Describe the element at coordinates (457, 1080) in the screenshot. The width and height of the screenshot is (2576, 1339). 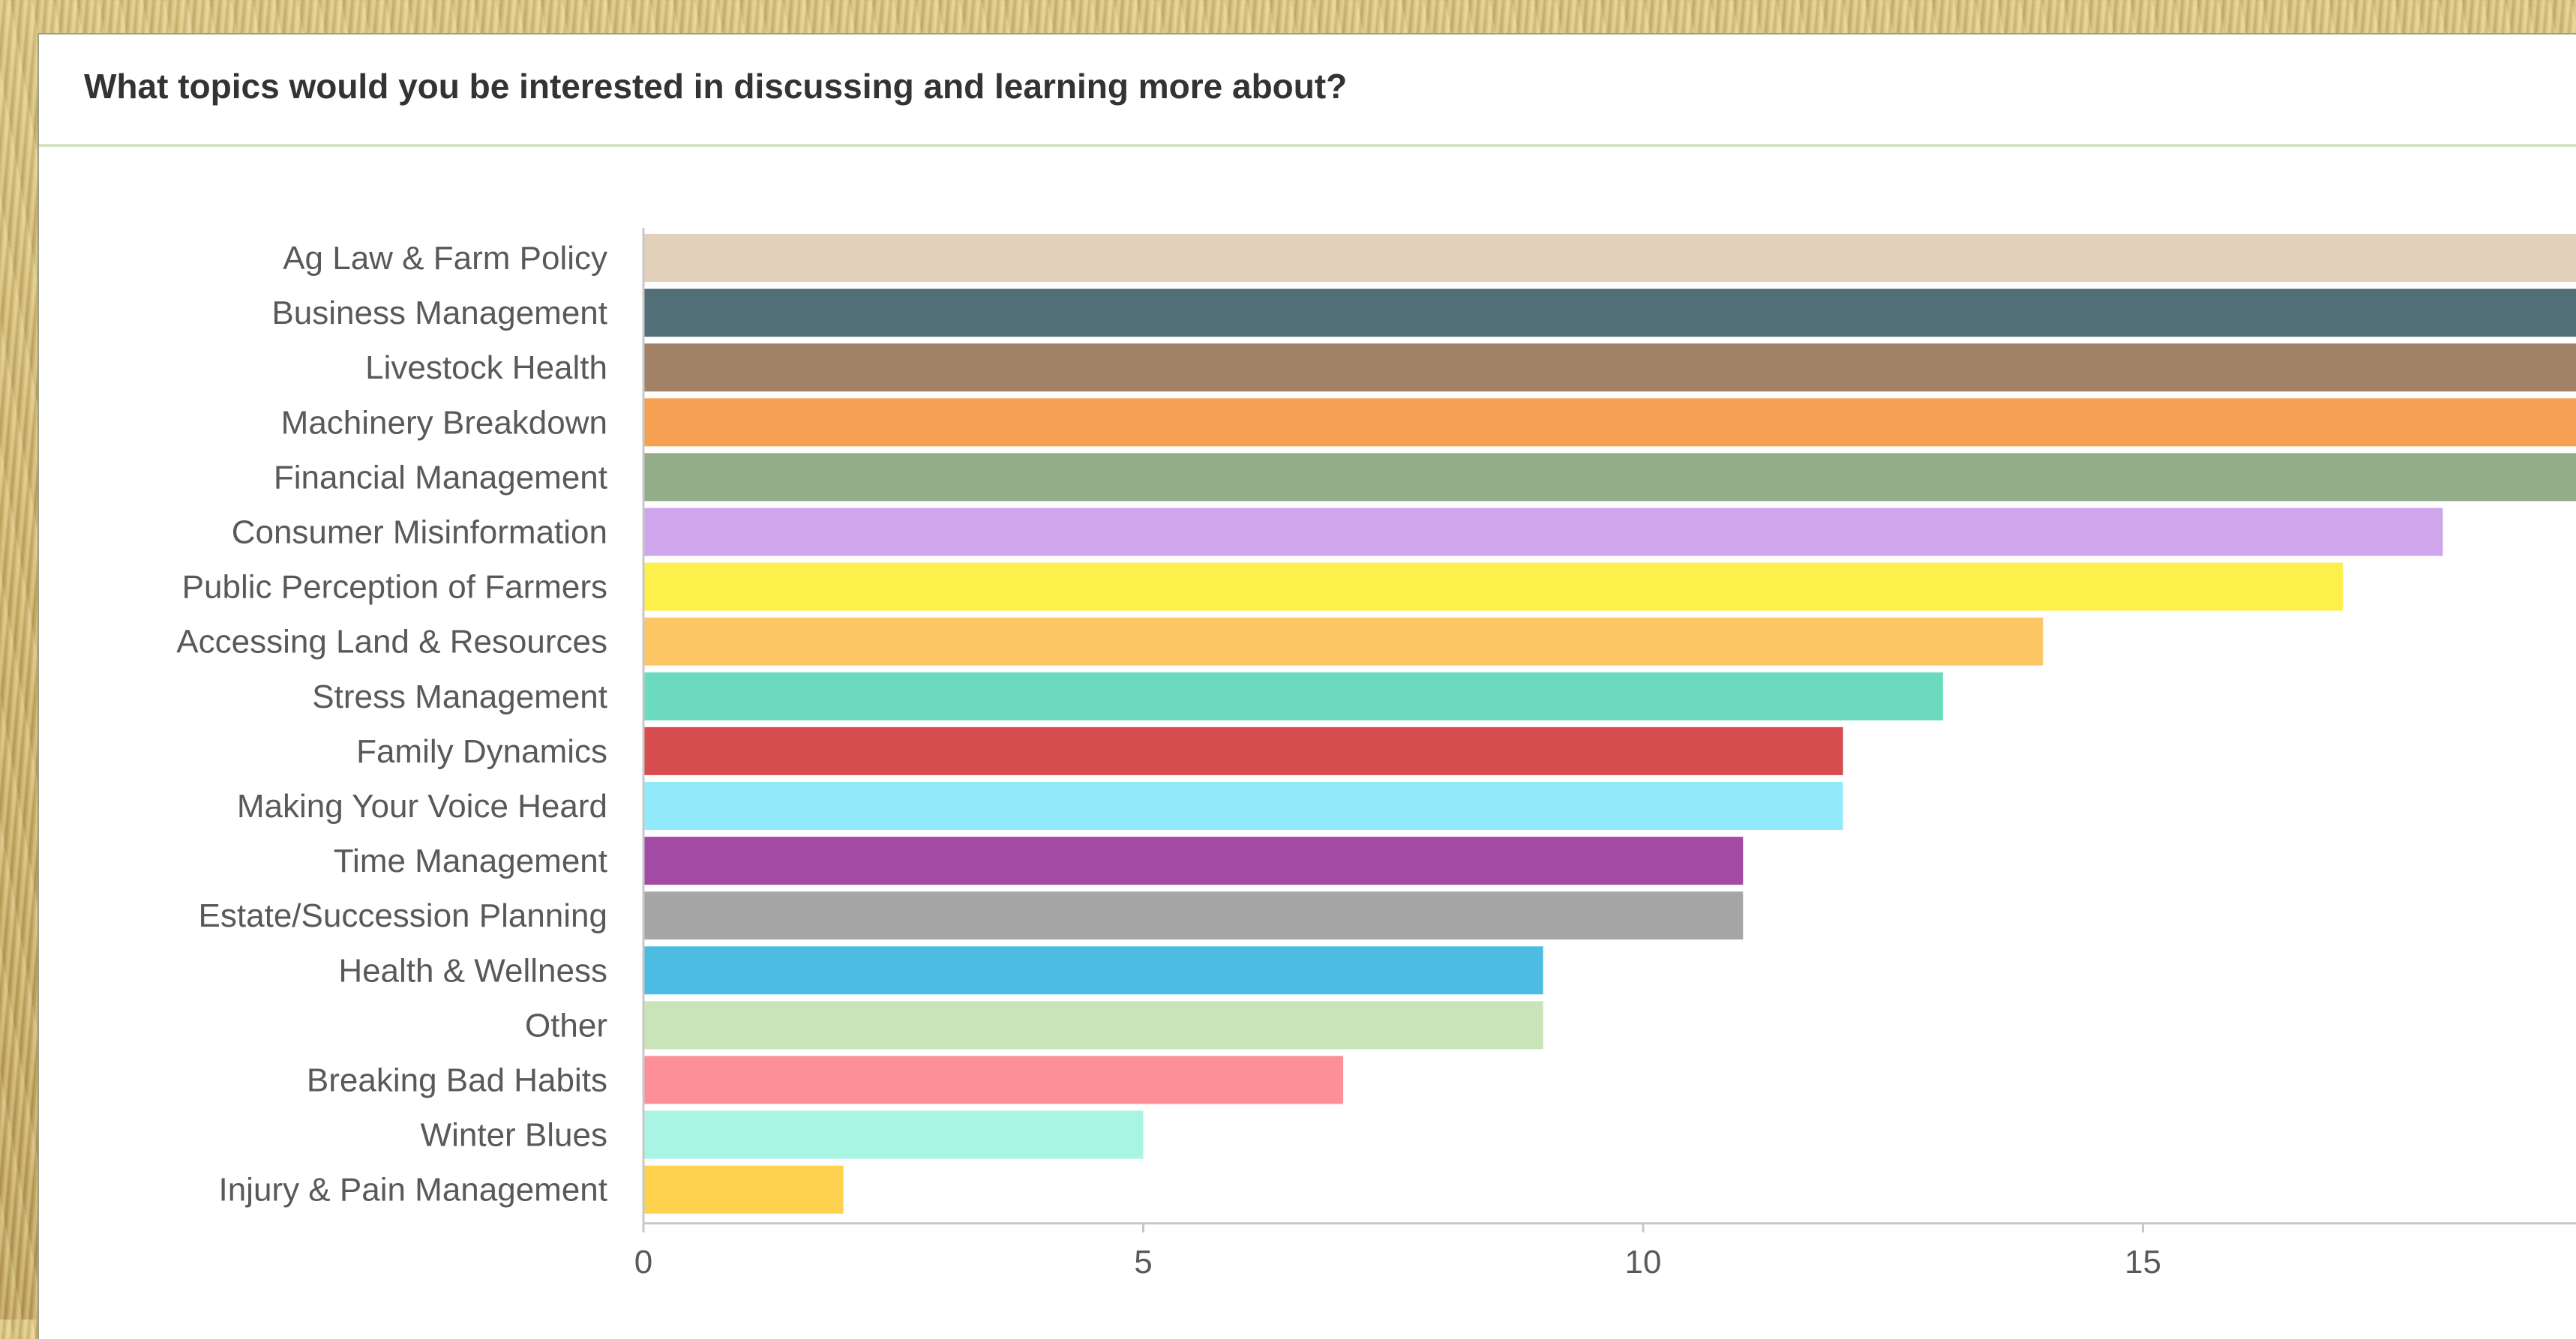
I see `category-label: Breaking Bad Habits` at that location.